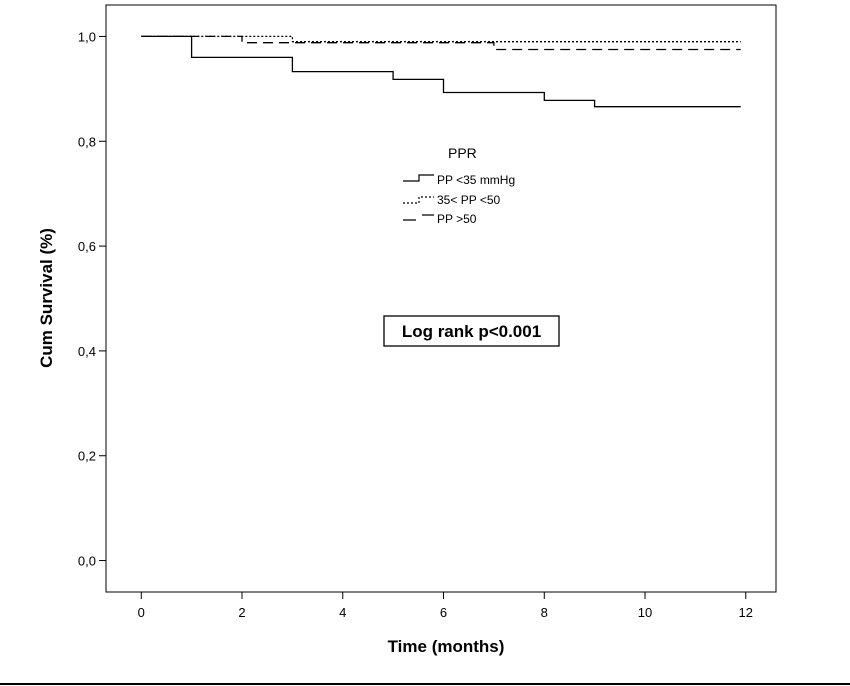 This screenshot has width=850, height=686. What do you see at coordinates (141, 612) in the screenshot?
I see `x-tick-label: 0` at bounding box center [141, 612].